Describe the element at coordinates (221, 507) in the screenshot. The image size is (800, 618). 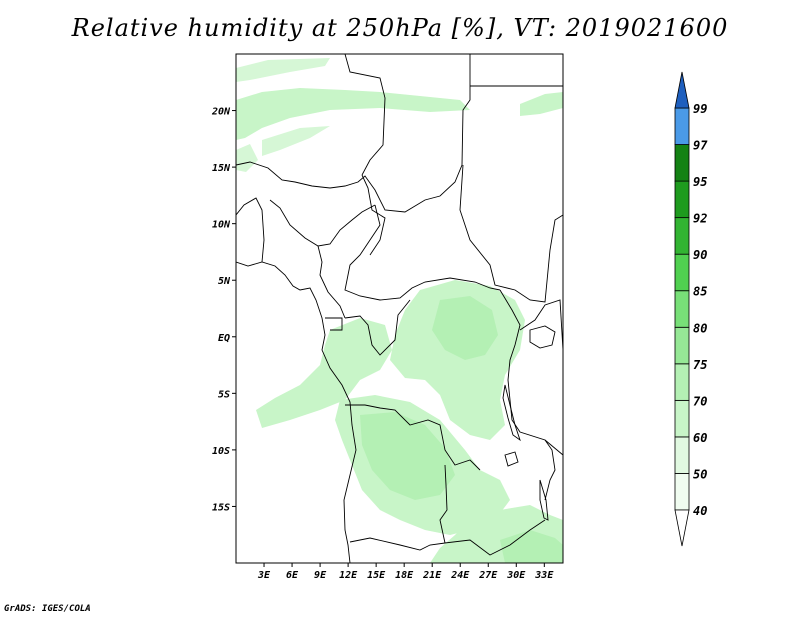
I see `lat-tick-label: 15S` at that location.